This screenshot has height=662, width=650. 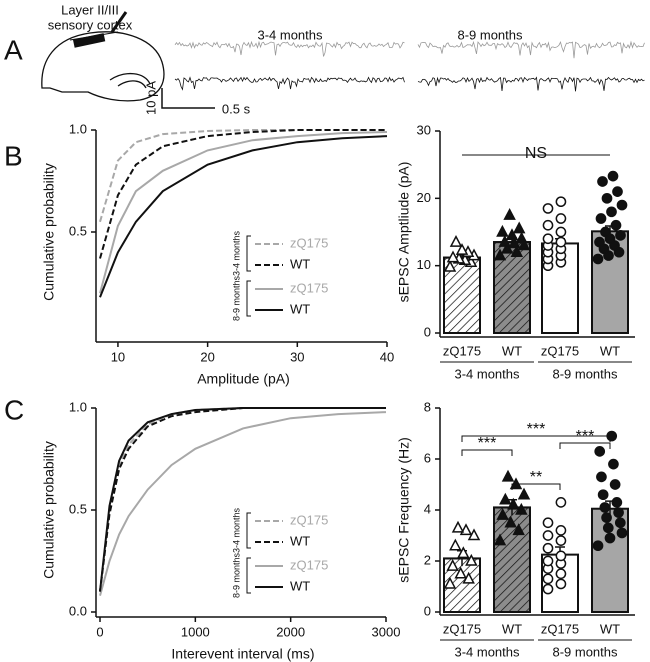 What do you see at coordinates (427, 457) in the screenshot?
I see `y-tick-label: 6` at bounding box center [427, 457].